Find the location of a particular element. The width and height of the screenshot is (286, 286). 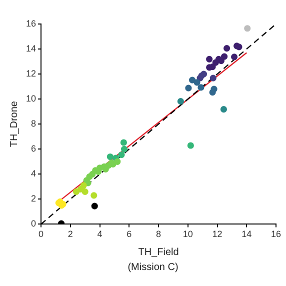

y-tick-label: 2 is located at coordinates (33, 199).